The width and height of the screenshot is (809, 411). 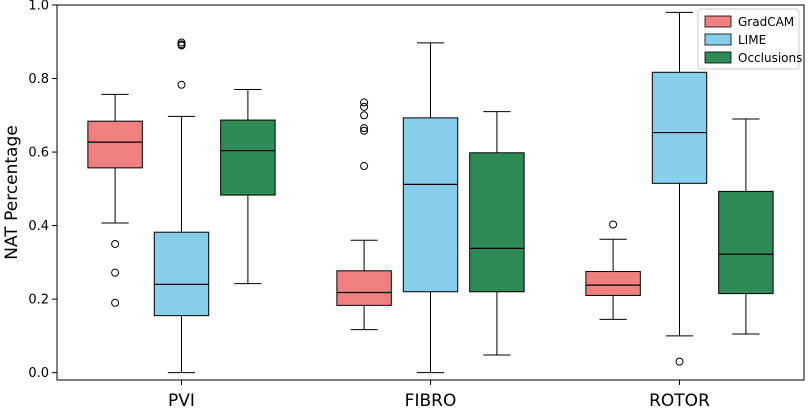 What do you see at coordinates (181, 401) in the screenshot?
I see `x-tick-label-pvi: PVI` at bounding box center [181, 401].